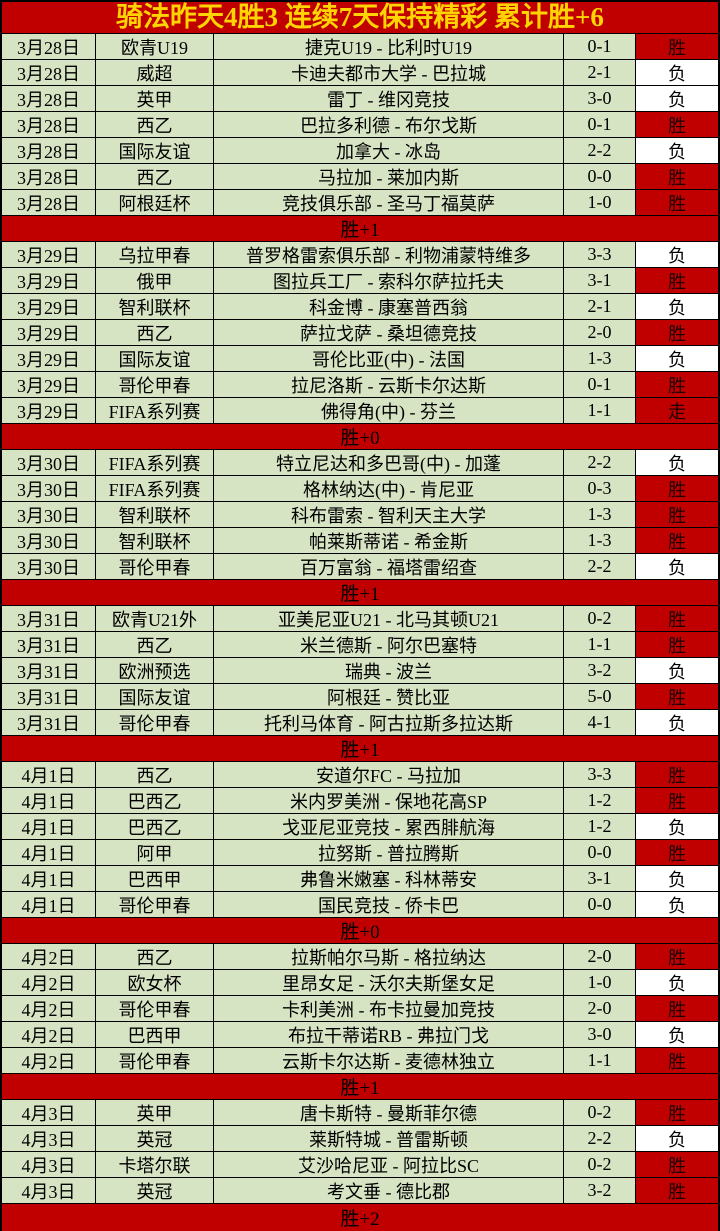 The image size is (720, 1231). What do you see at coordinates (600, 176) in the screenshot?
I see `score-cell: 0-0` at bounding box center [600, 176].